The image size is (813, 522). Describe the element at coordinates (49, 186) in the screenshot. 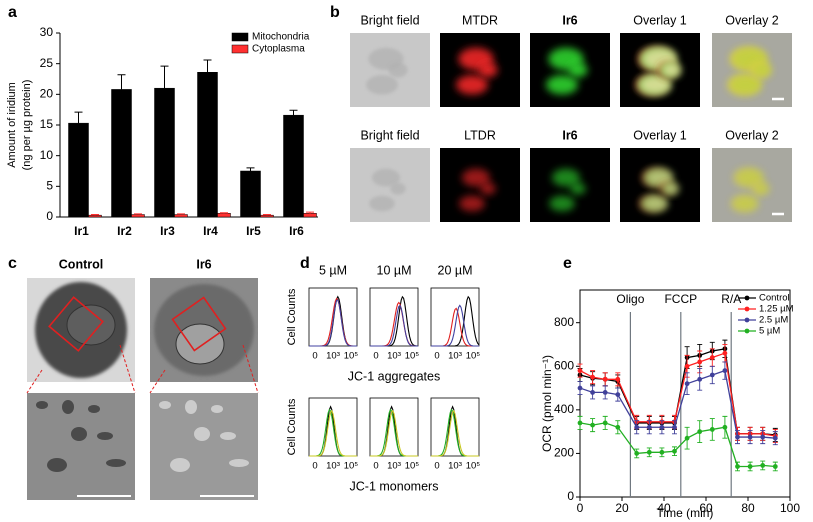

I see `y-tick-label: 5` at that location.